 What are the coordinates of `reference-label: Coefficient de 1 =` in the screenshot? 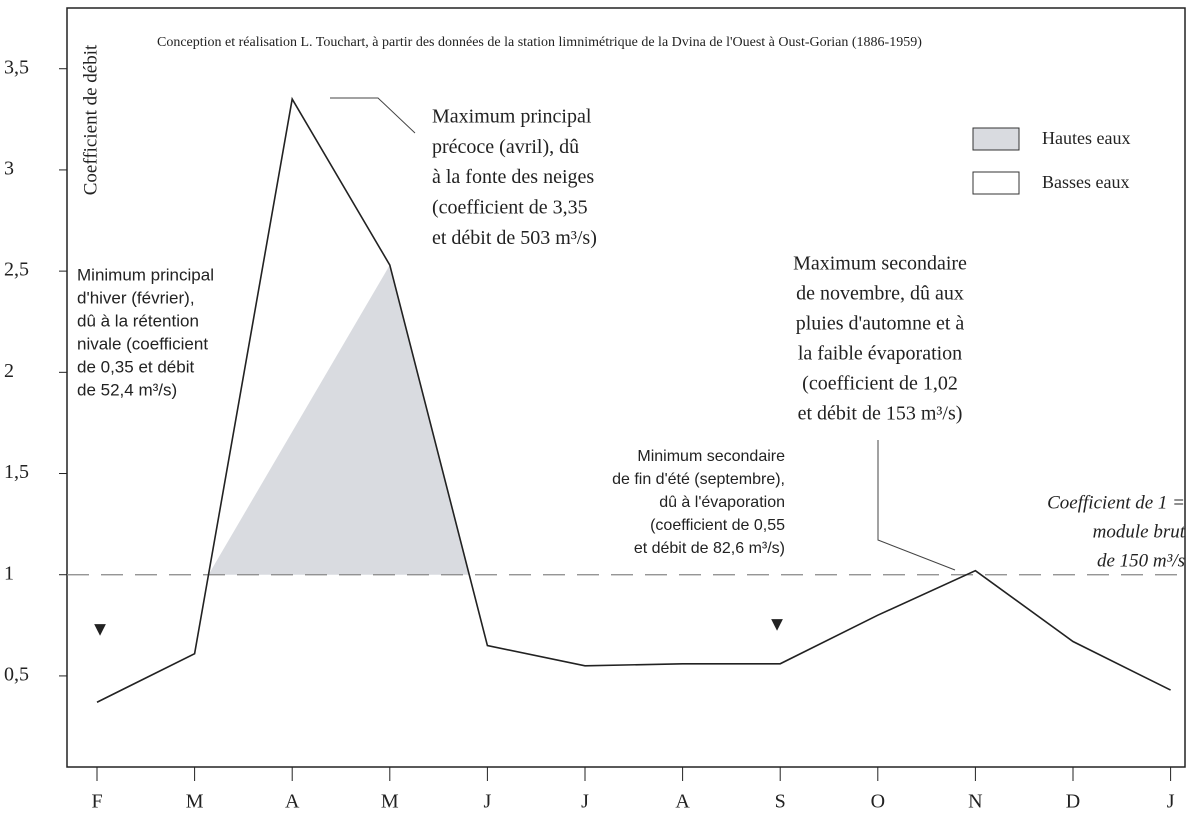 It's located at (1116, 502).